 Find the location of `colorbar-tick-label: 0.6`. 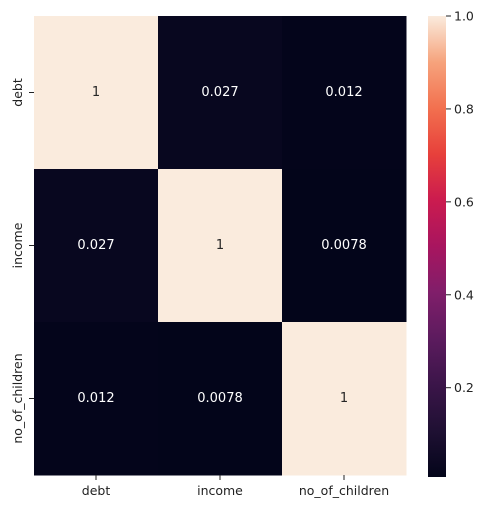

colorbar-tick-label: 0.6 is located at coordinates (464, 201).